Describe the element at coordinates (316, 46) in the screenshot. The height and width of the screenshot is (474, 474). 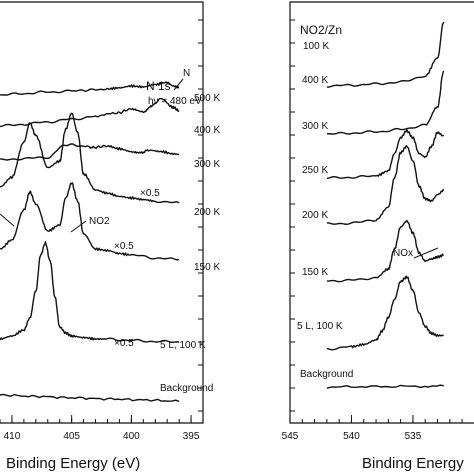
I see `right-panel-subtitle: 100 K` at that location.